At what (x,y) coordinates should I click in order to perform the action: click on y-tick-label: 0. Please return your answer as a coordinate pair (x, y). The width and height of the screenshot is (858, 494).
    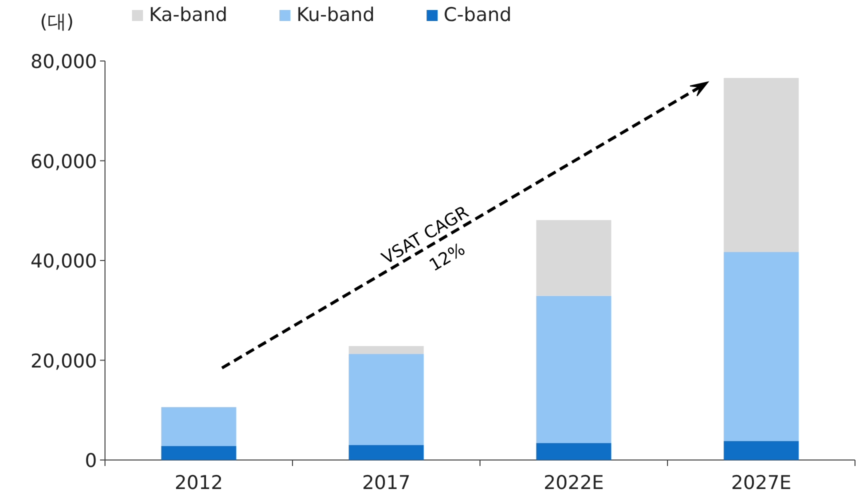
    Looking at the image, I should click on (90, 461).